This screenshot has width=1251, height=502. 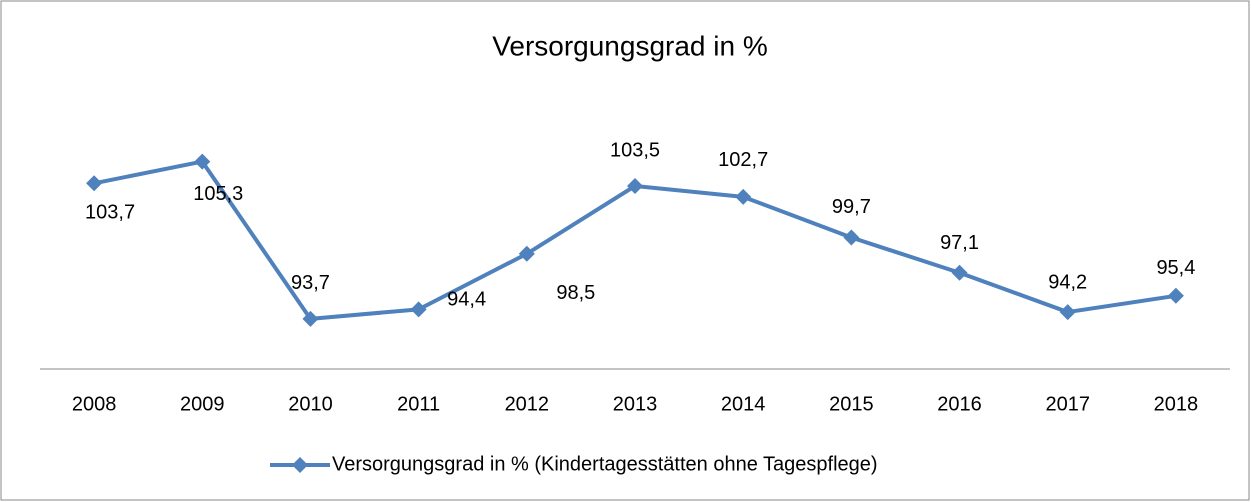 What do you see at coordinates (218, 194) in the screenshot?
I see `data-label: 105,3` at bounding box center [218, 194].